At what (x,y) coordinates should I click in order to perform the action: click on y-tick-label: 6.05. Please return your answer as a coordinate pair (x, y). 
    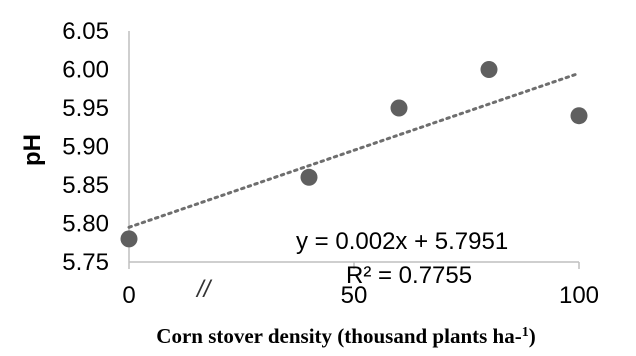
    Looking at the image, I should click on (85, 31).